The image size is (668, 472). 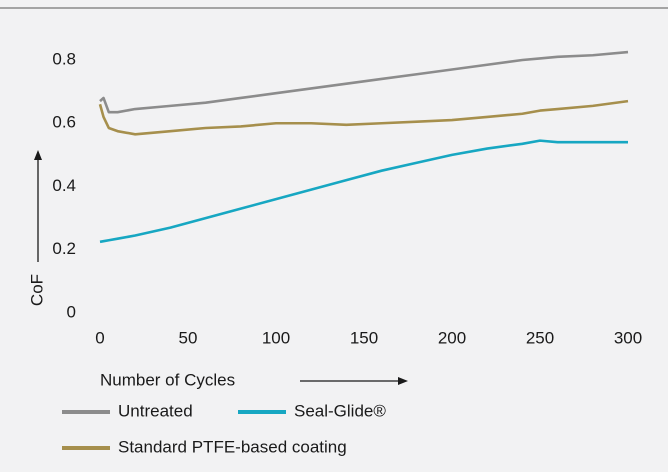 What do you see at coordinates (36, 290) in the screenshot?
I see `y-axis-label: CoF` at bounding box center [36, 290].